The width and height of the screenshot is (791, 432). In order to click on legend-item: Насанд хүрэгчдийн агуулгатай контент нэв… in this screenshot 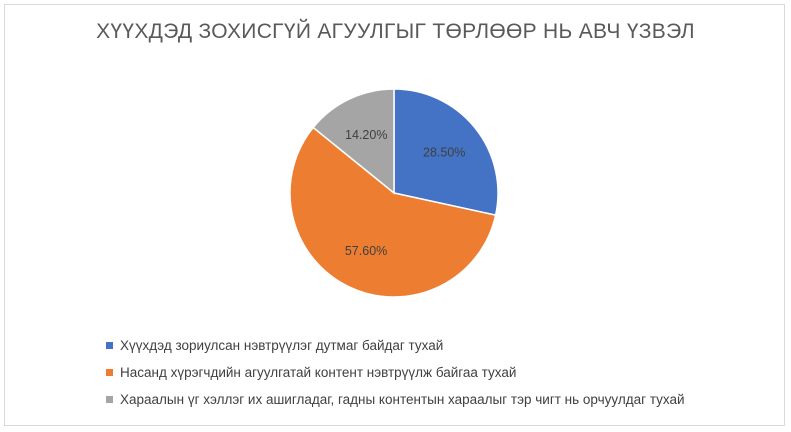, I will do `click(395, 372)`.